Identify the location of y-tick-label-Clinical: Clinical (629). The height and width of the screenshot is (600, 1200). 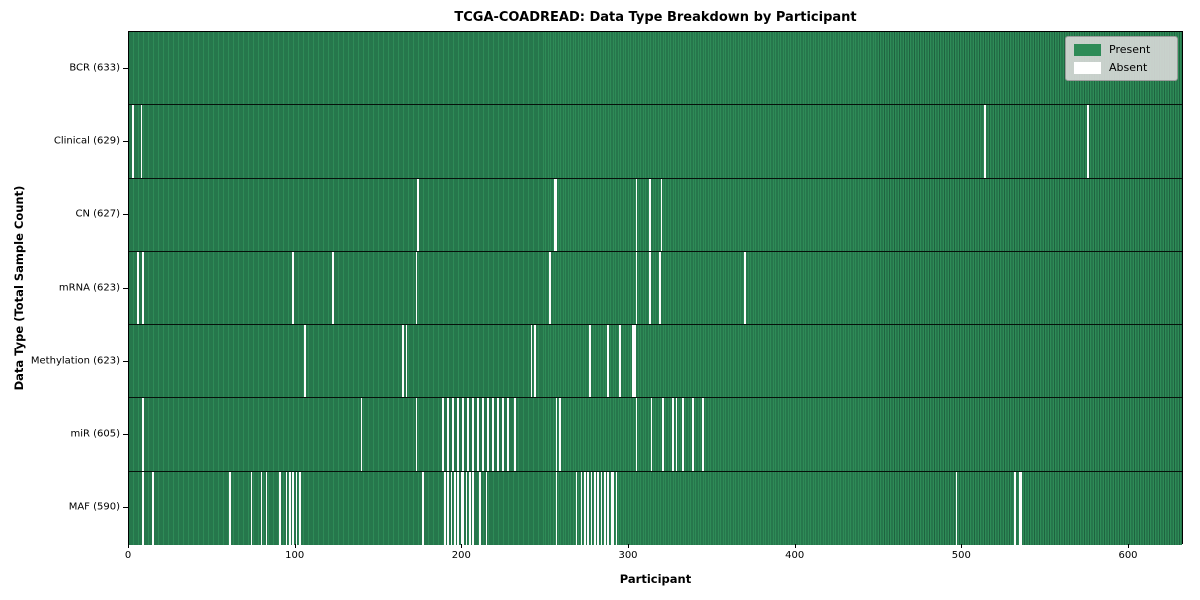
(86, 141).